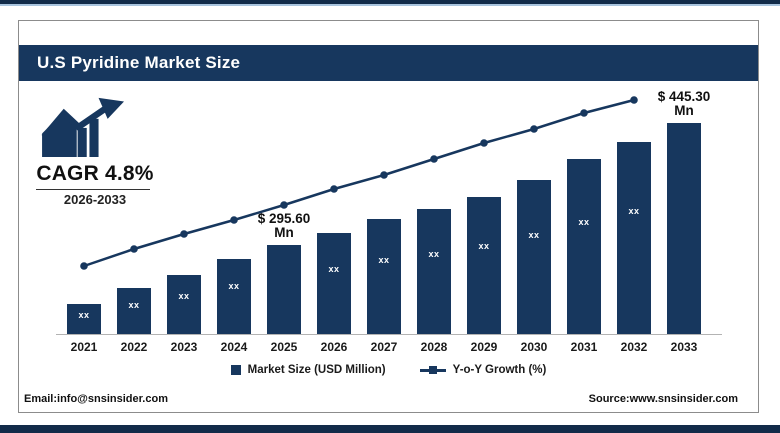 This screenshot has width=780, height=433. What do you see at coordinates (484, 347) in the screenshot?
I see `x-axis-label-2029: 2029` at bounding box center [484, 347].